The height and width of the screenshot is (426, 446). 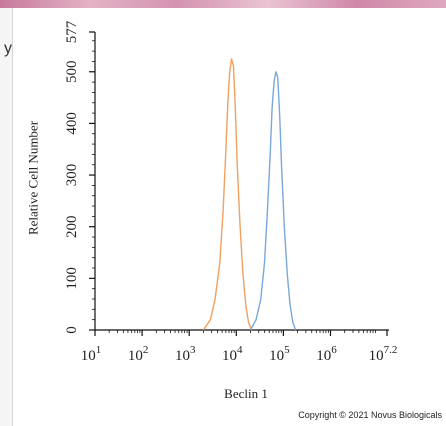 I want to click on y-axis-title: Relative Cell Number, so click(x=33, y=177).